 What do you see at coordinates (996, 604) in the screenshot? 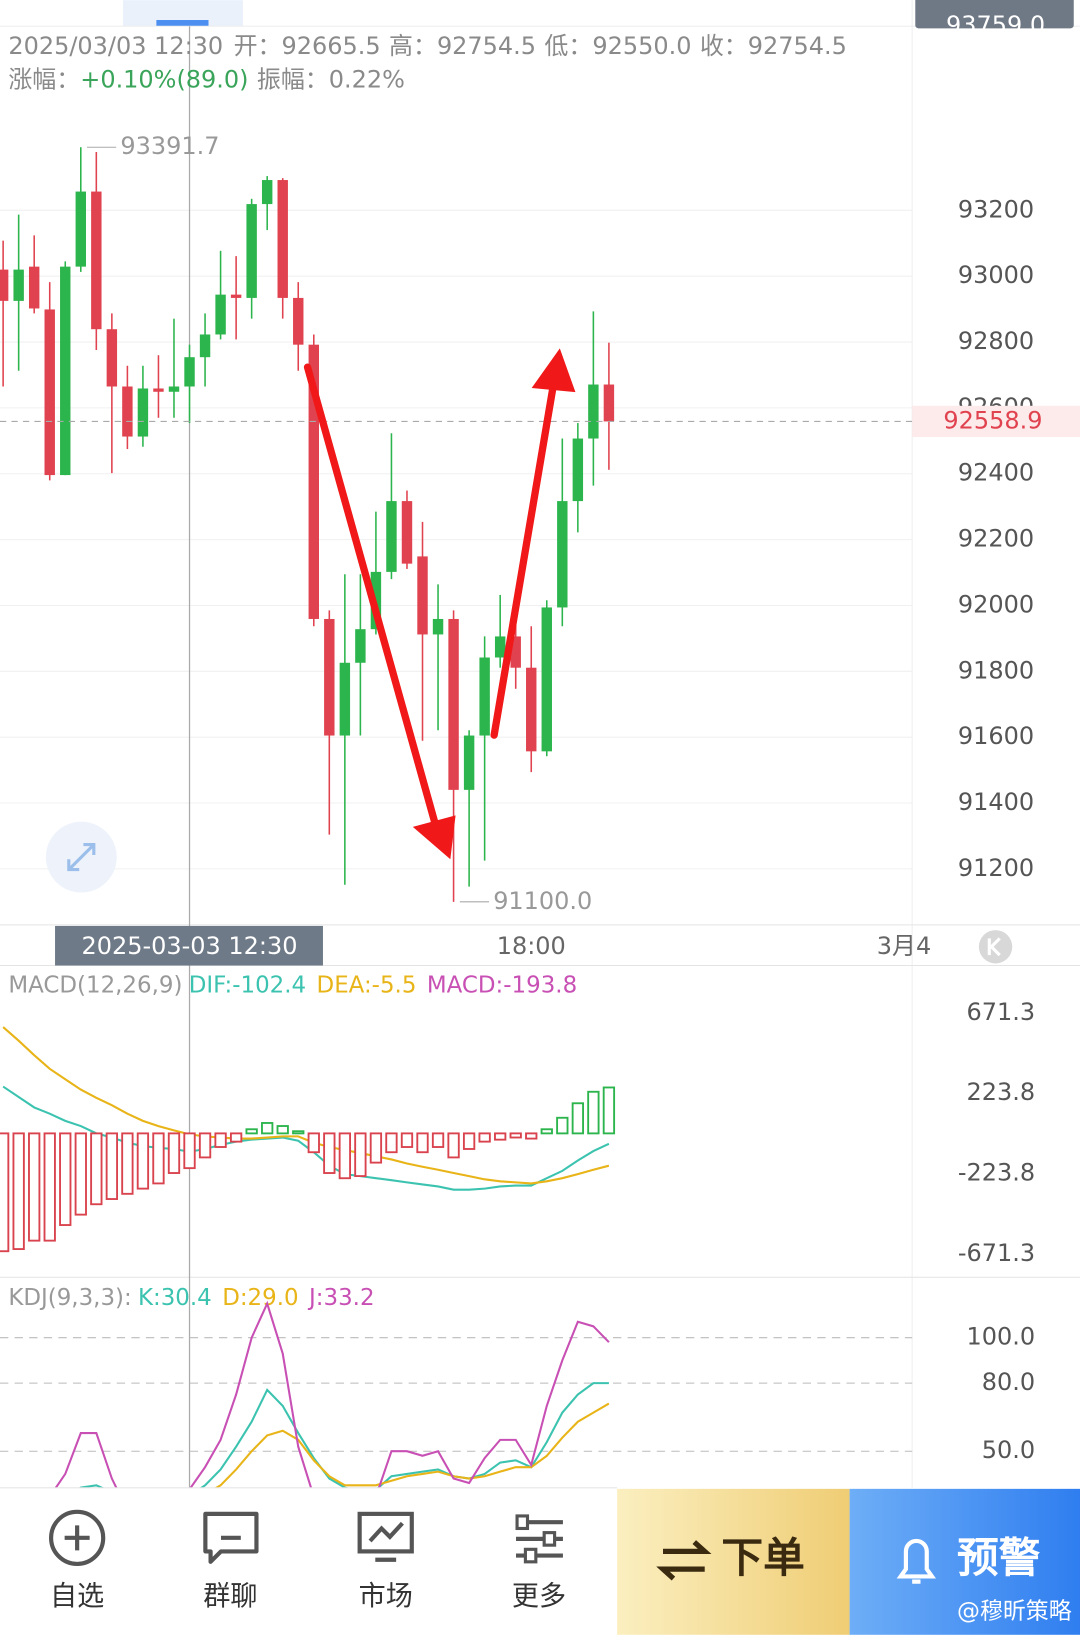
I see `y-tick-label: 92000` at bounding box center [996, 604].